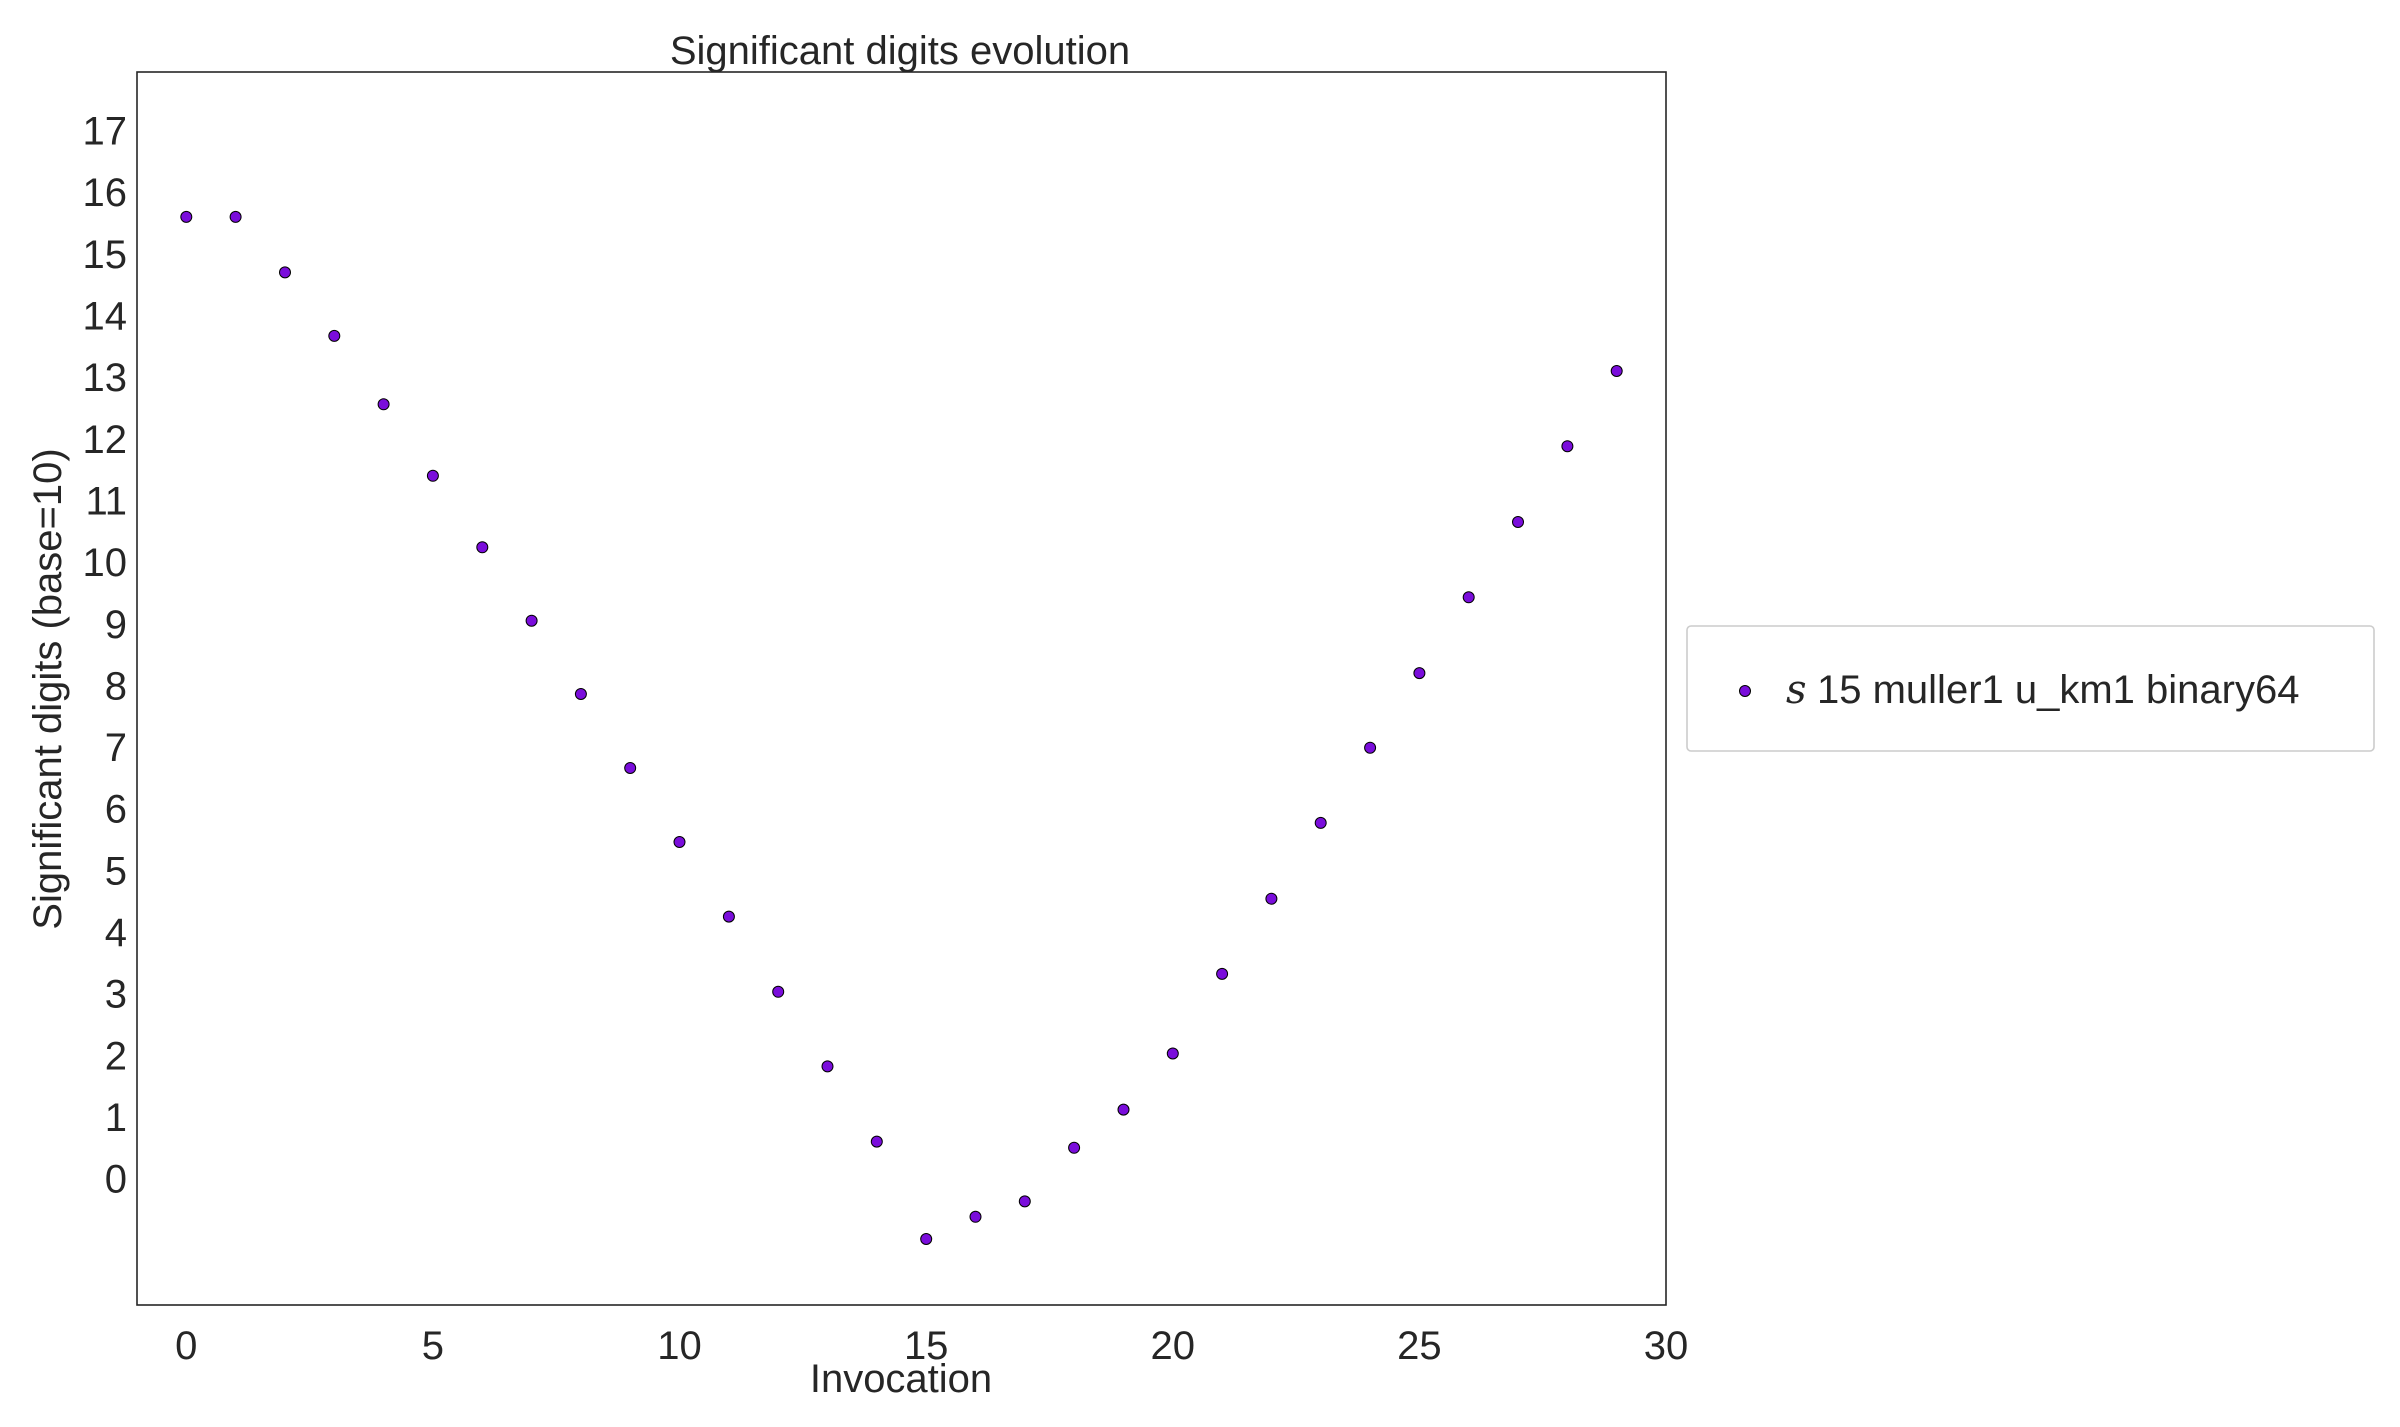 The height and width of the screenshot is (1427, 2400). What do you see at coordinates (186, 1346) in the screenshot?
I see `x-tick-label: 0` at bounding box center [186, 1346].